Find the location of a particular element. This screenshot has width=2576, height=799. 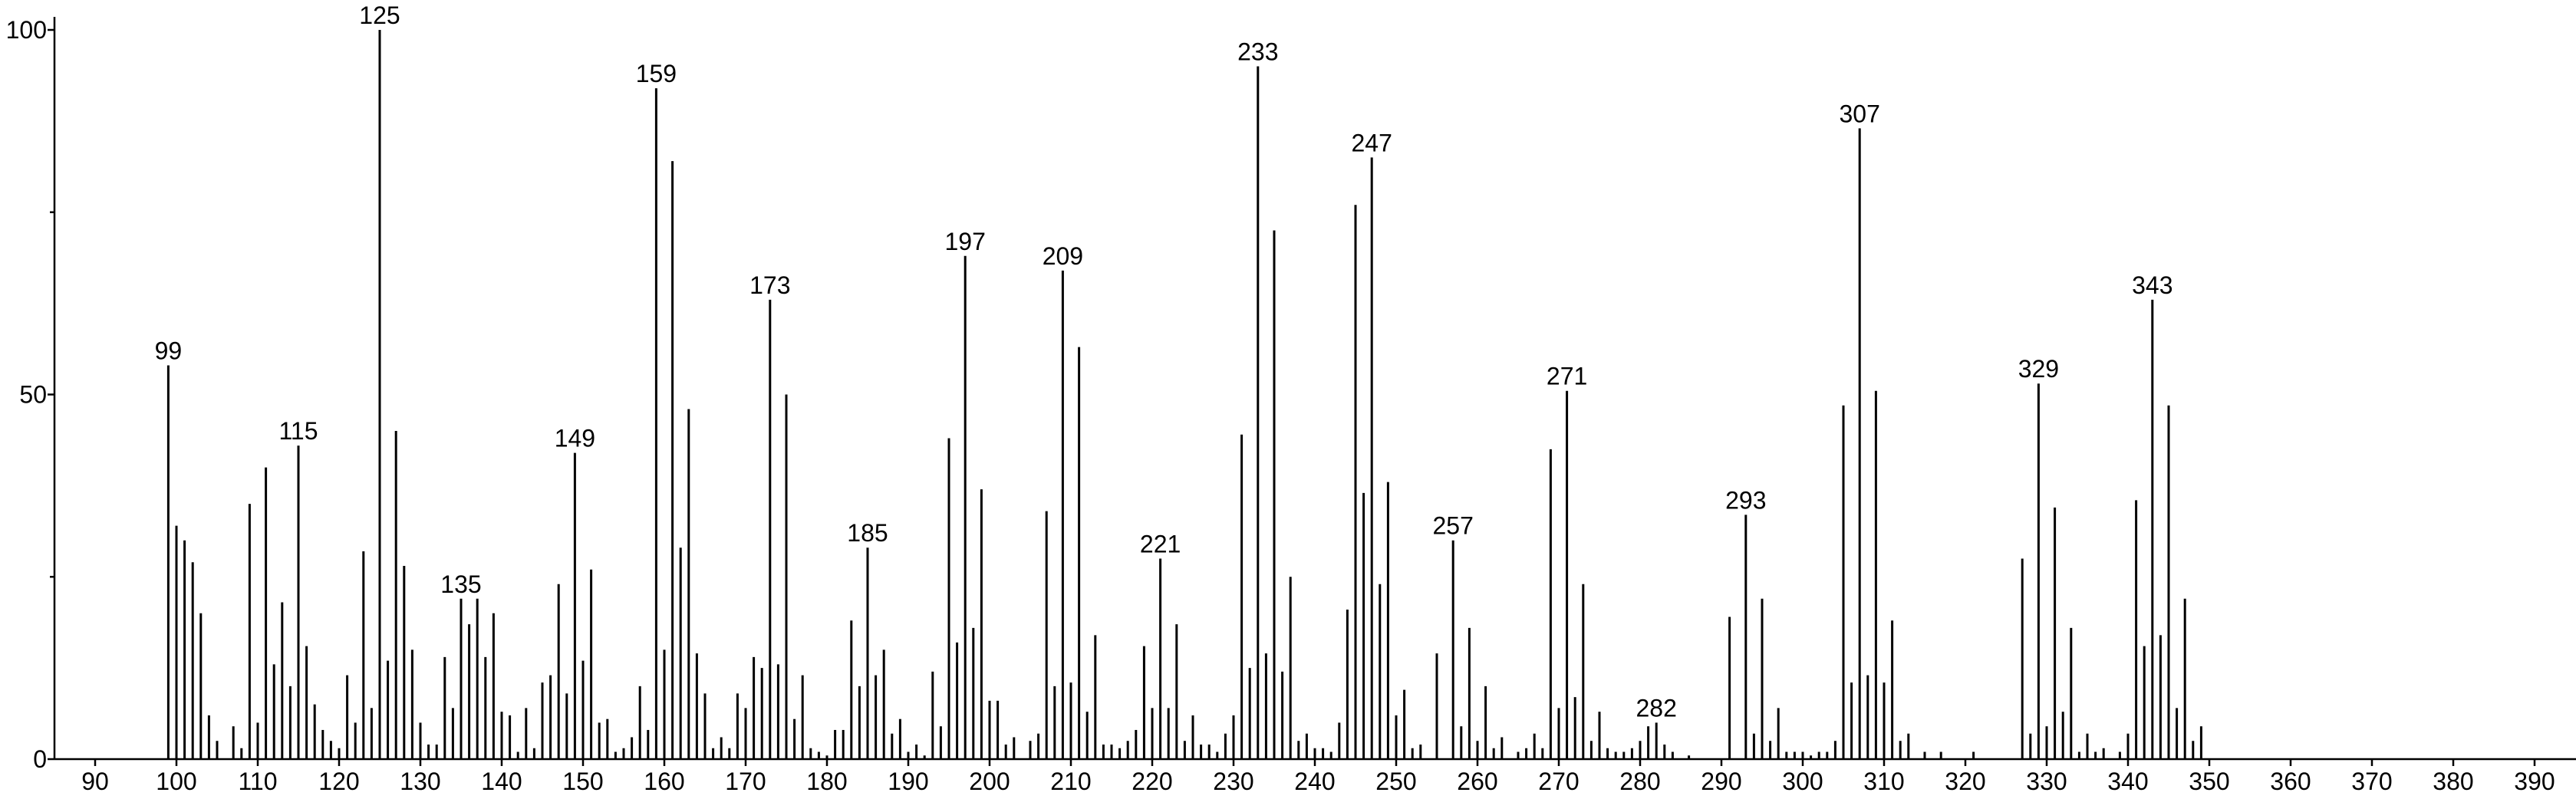

peak-label: 197 is located at coordinates (965, 241).